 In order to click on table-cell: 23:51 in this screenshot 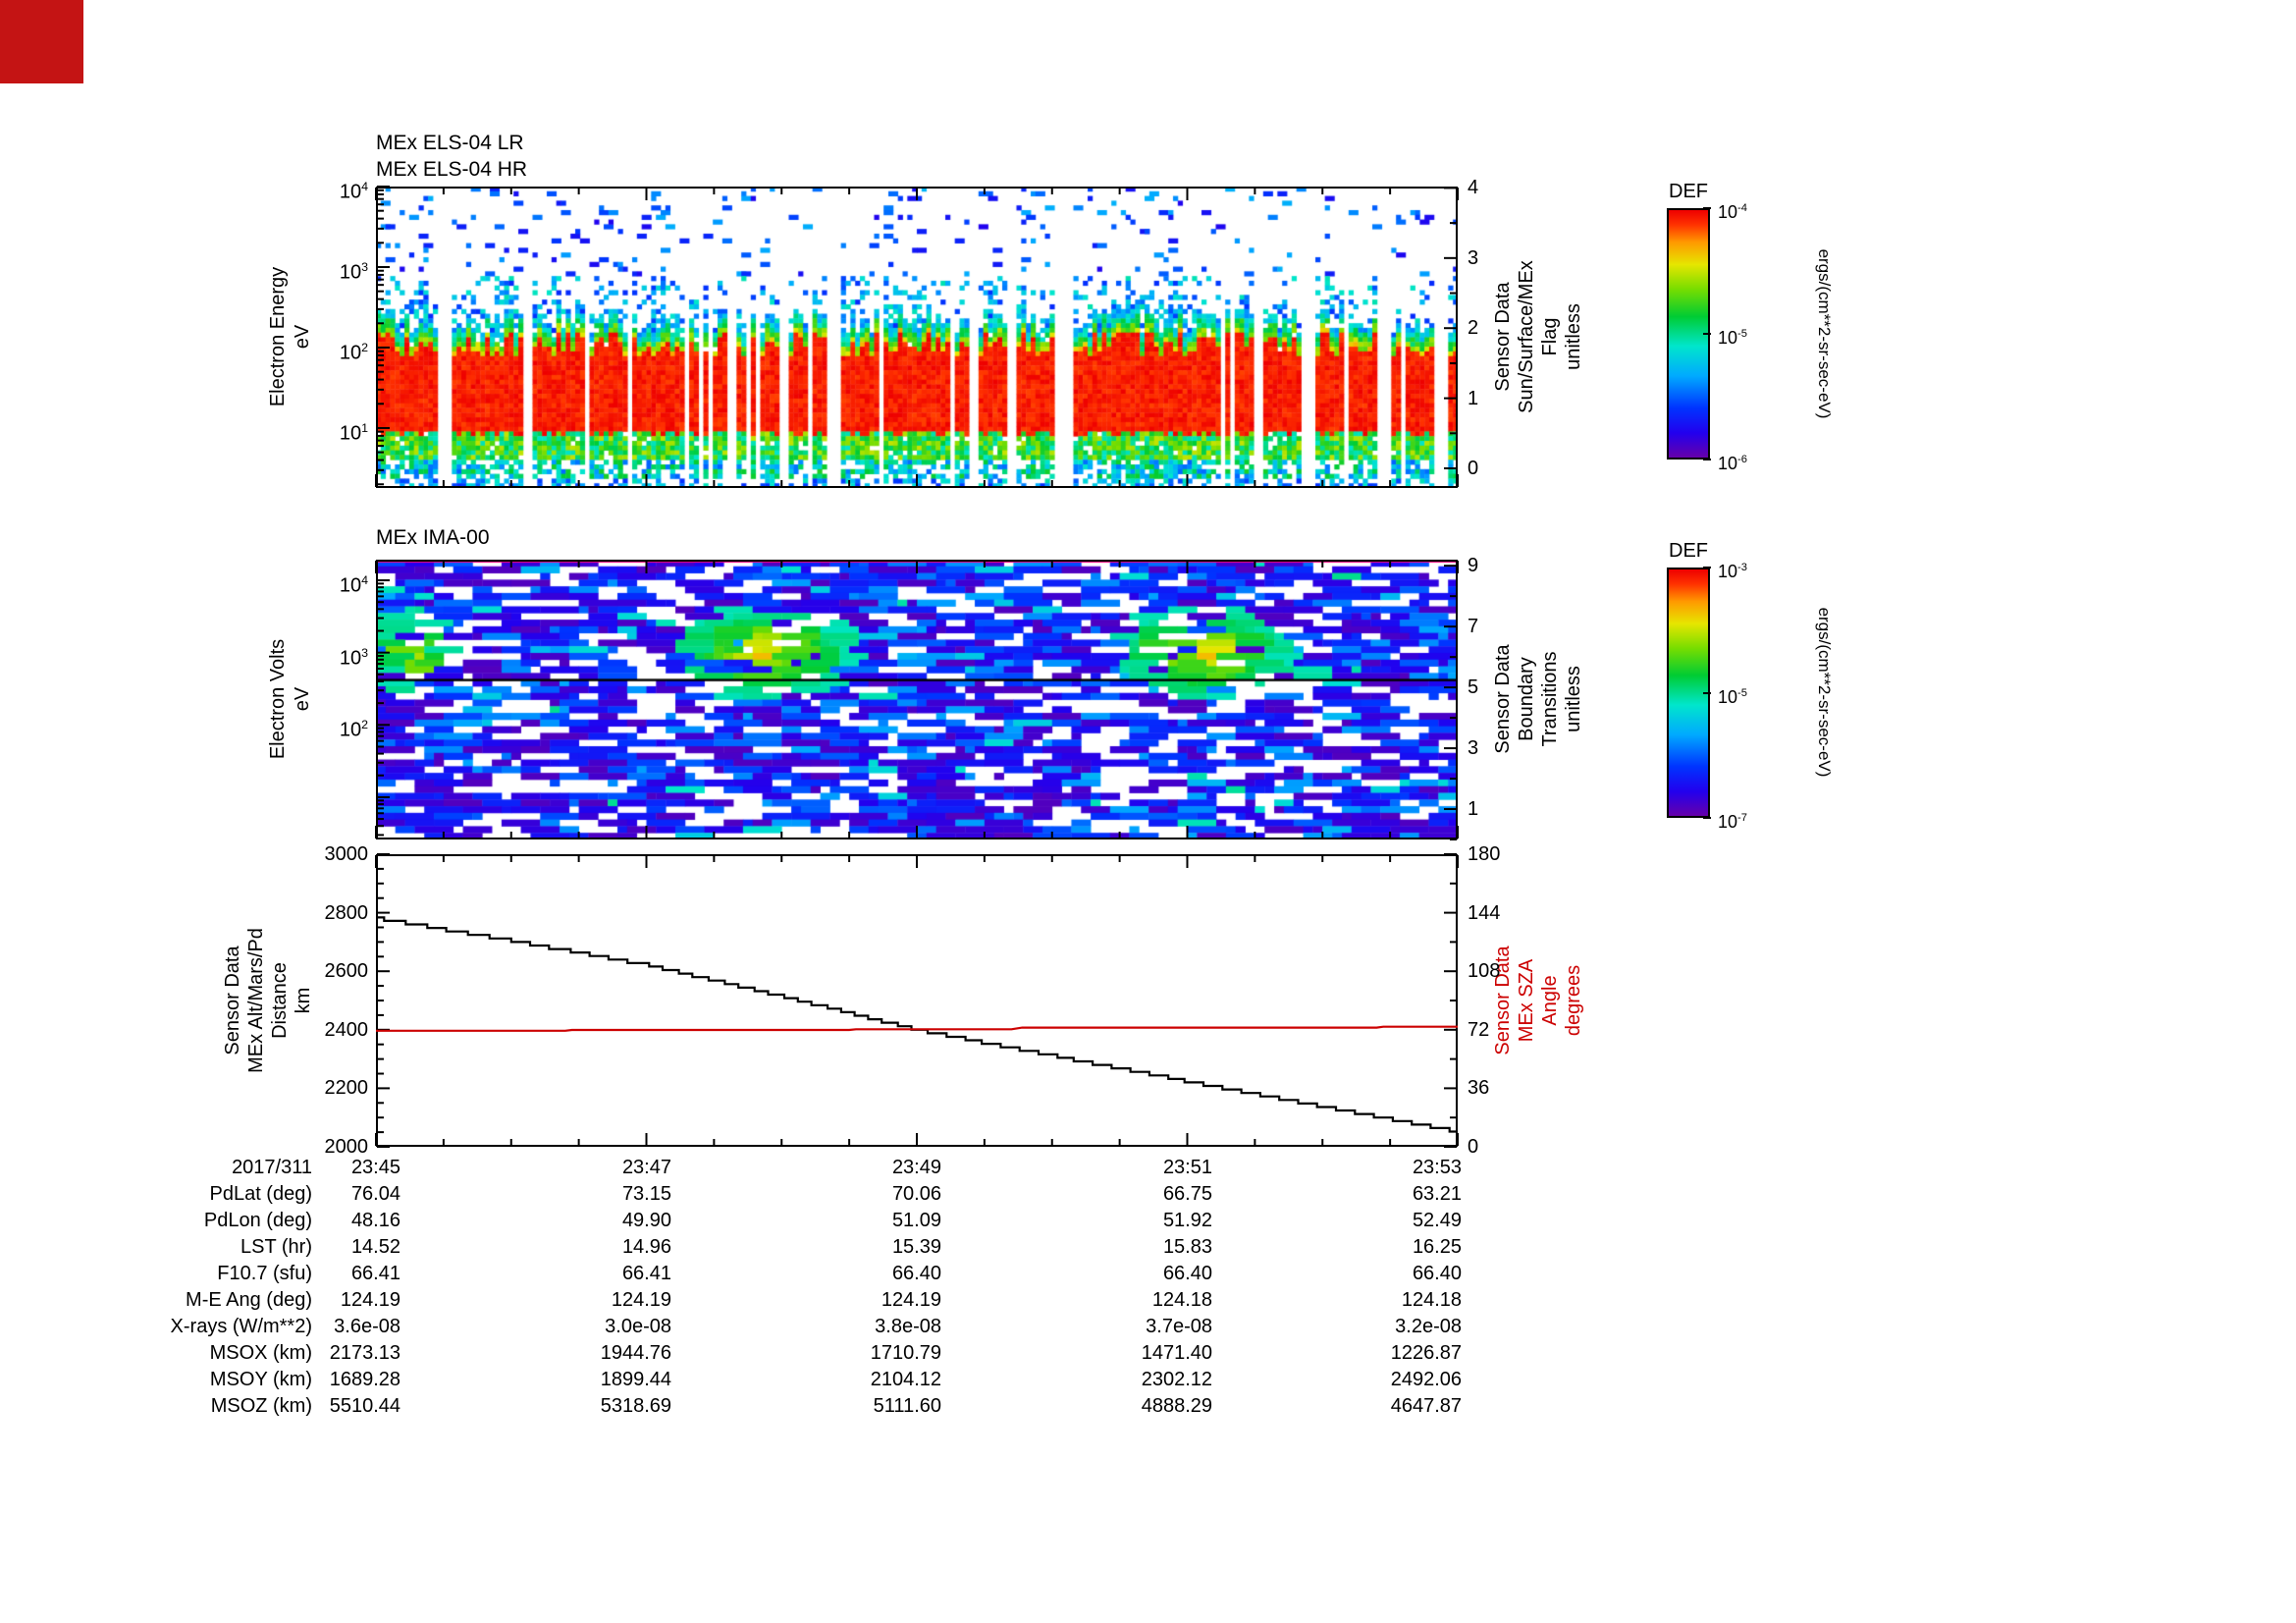, I will do `click(1187, 1167)`.